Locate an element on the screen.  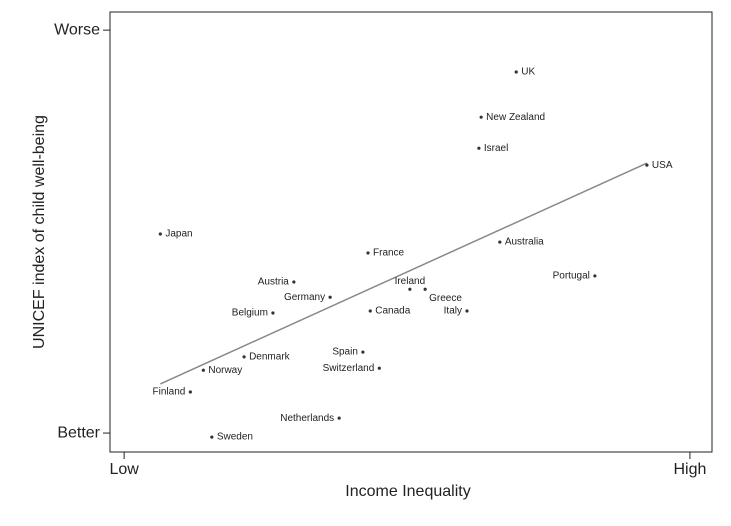
y-tick-label: Better is located at coordinates (78, 432).